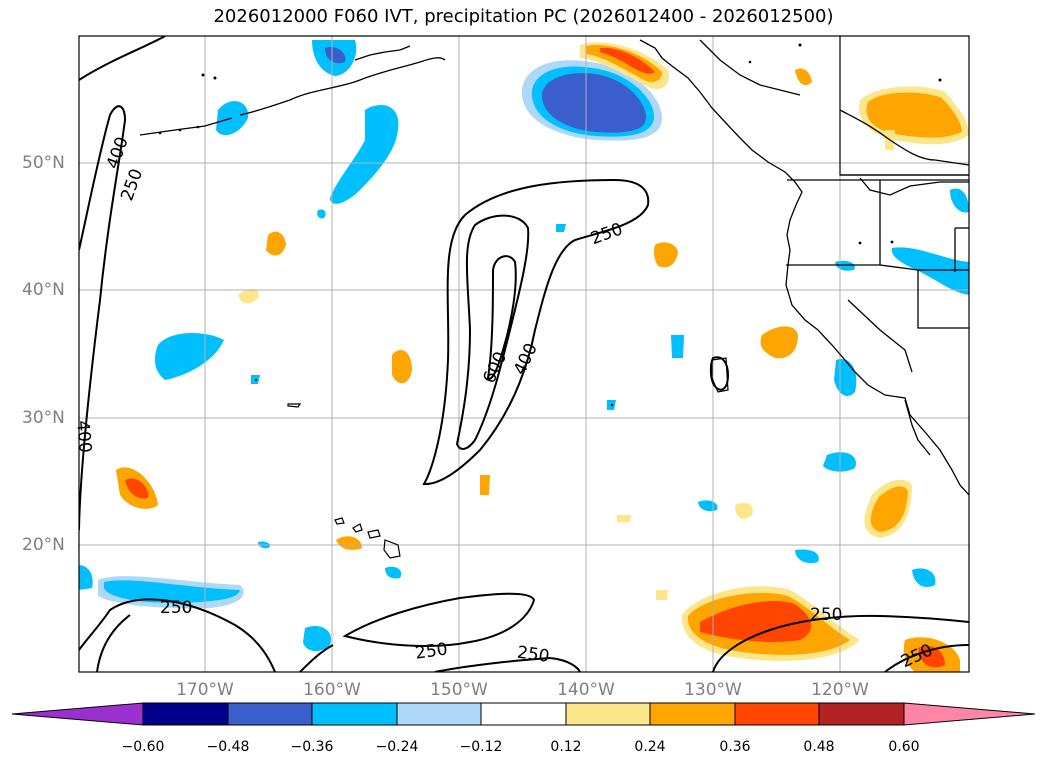 The height and width of the screenshot is (765, 1047). What do you see at coordinates (77, 714) in the screenshot?
I see `colorbar-extend-low` at bounding box center [77, 714].